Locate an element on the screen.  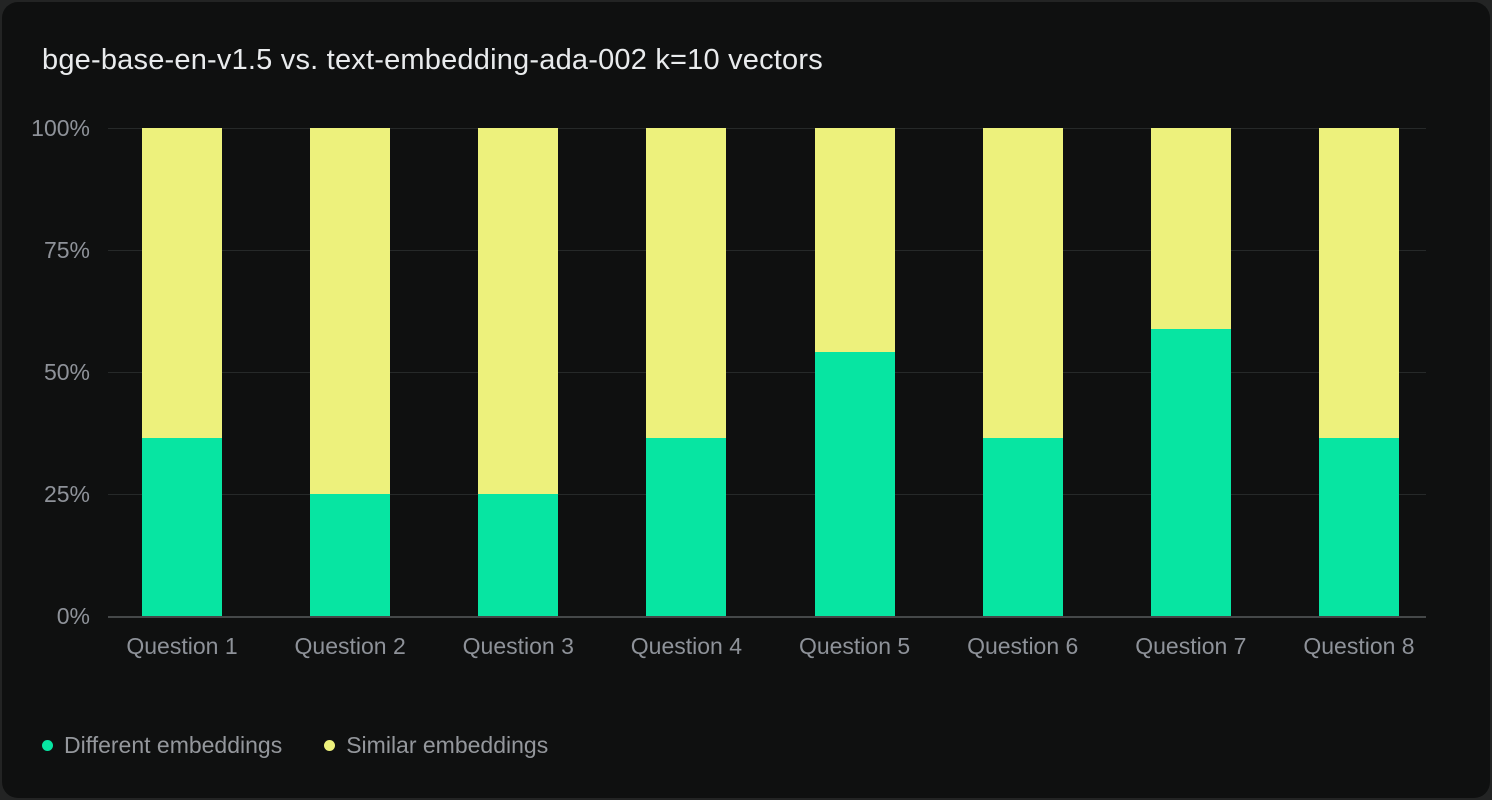
x-axis-label: Question 3 is located at coordinates (518, 646).